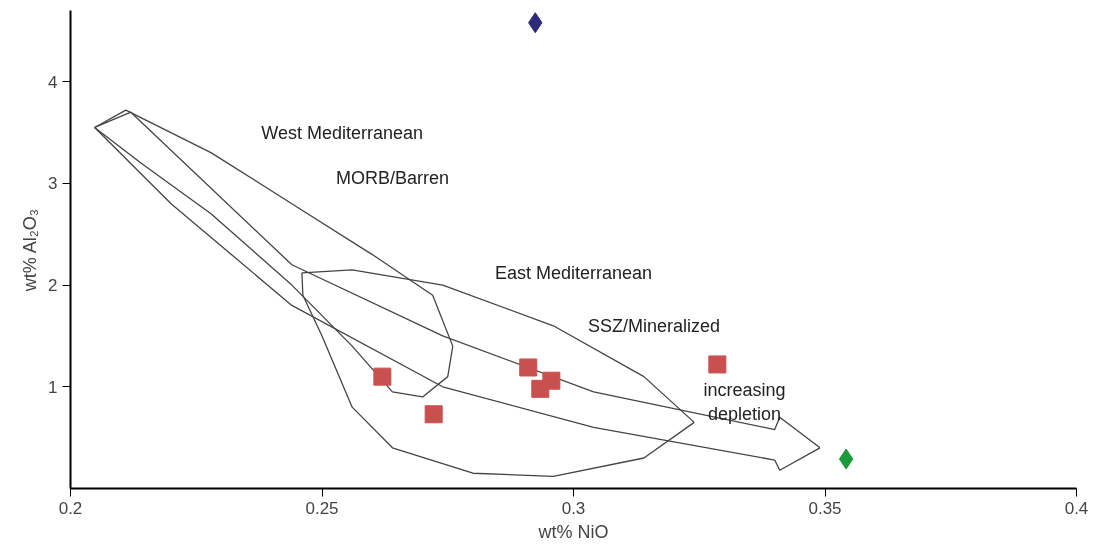 The height and width of the screenshot is (548, 1096). Describe the element at coordinates (744, 402) in the screenshot. I see `annotation: increasing depletion` at that location.